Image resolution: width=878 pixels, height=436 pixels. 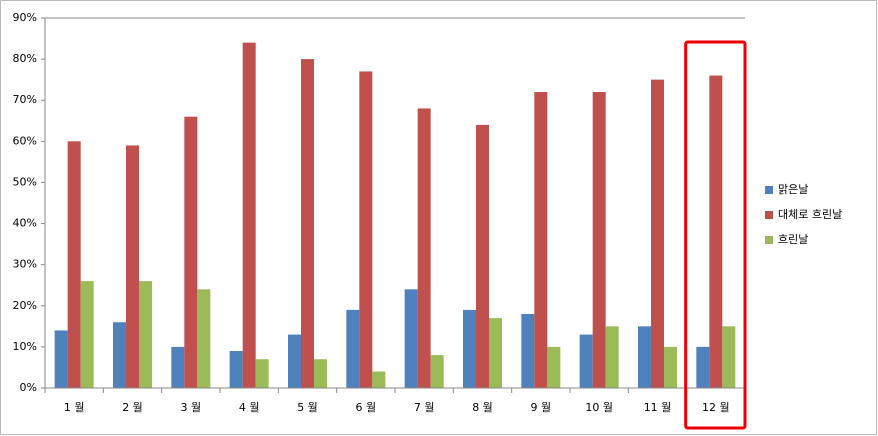 What do you see at coordinates (25, 17) in the screenshot?
I see `y-tick-label: 90%` at bounding box center [25, 17].